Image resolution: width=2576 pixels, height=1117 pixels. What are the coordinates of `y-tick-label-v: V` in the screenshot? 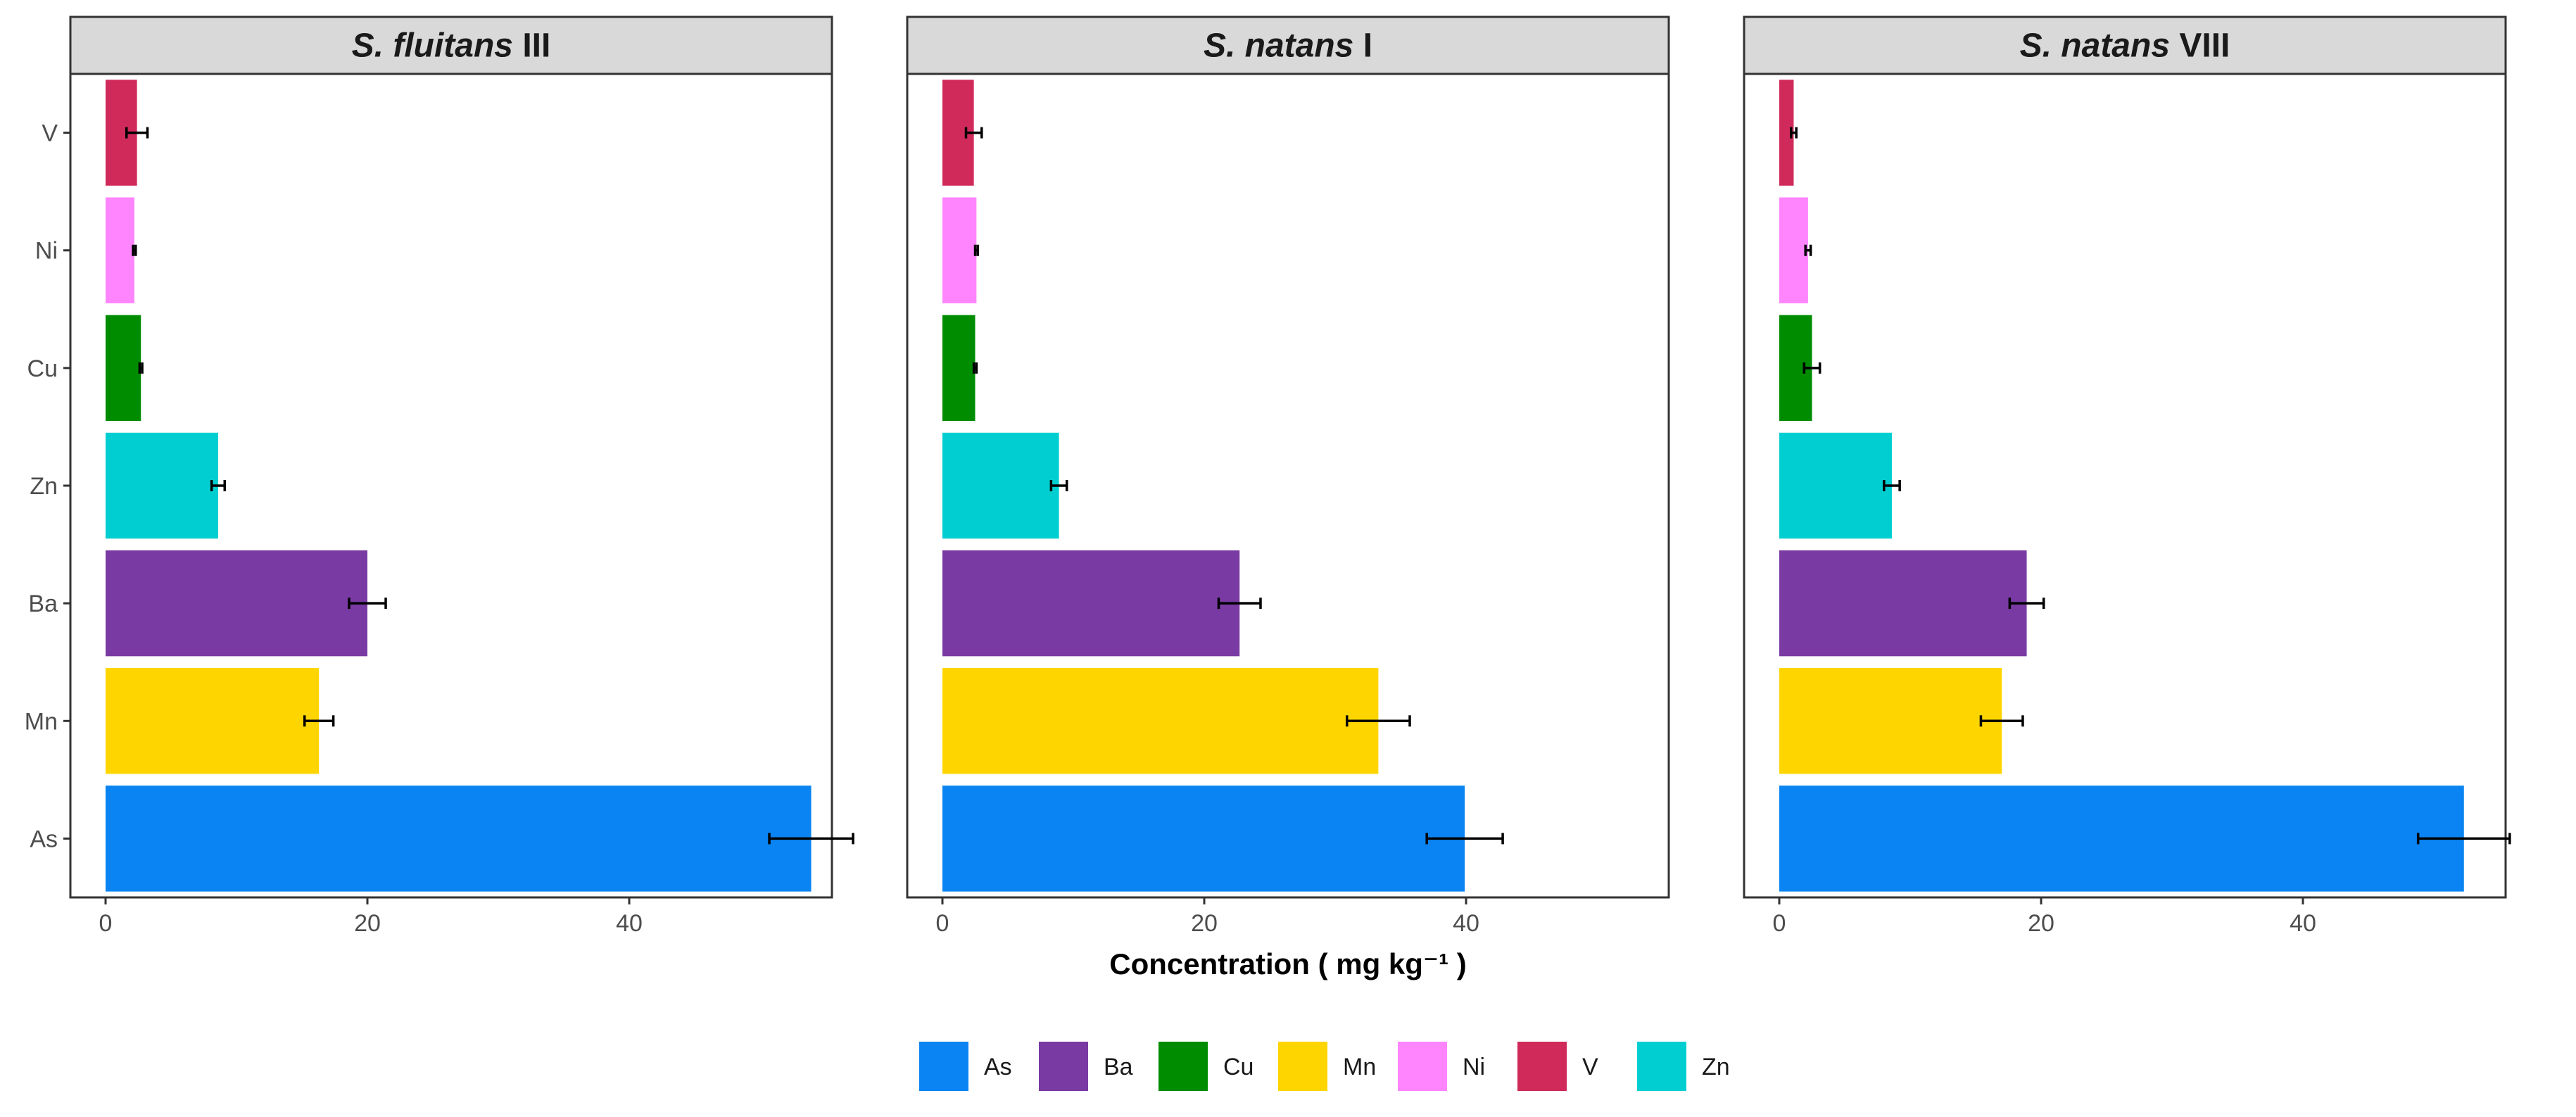 It's located at (50, 133).